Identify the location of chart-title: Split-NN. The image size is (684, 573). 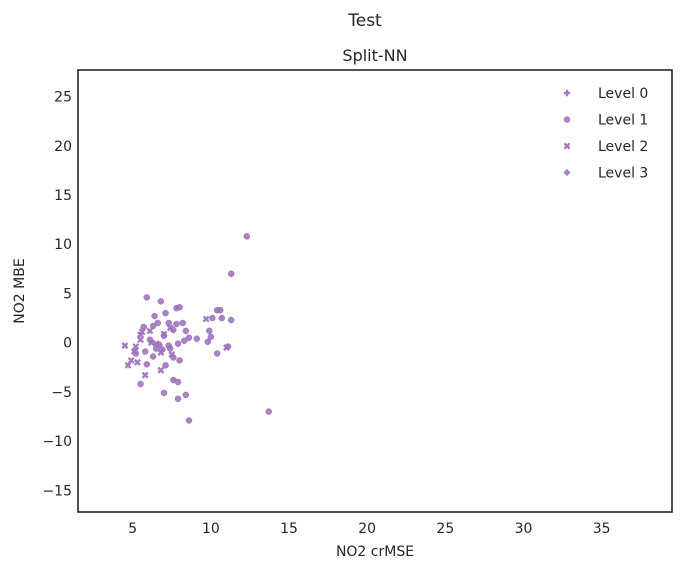
(374, 55).